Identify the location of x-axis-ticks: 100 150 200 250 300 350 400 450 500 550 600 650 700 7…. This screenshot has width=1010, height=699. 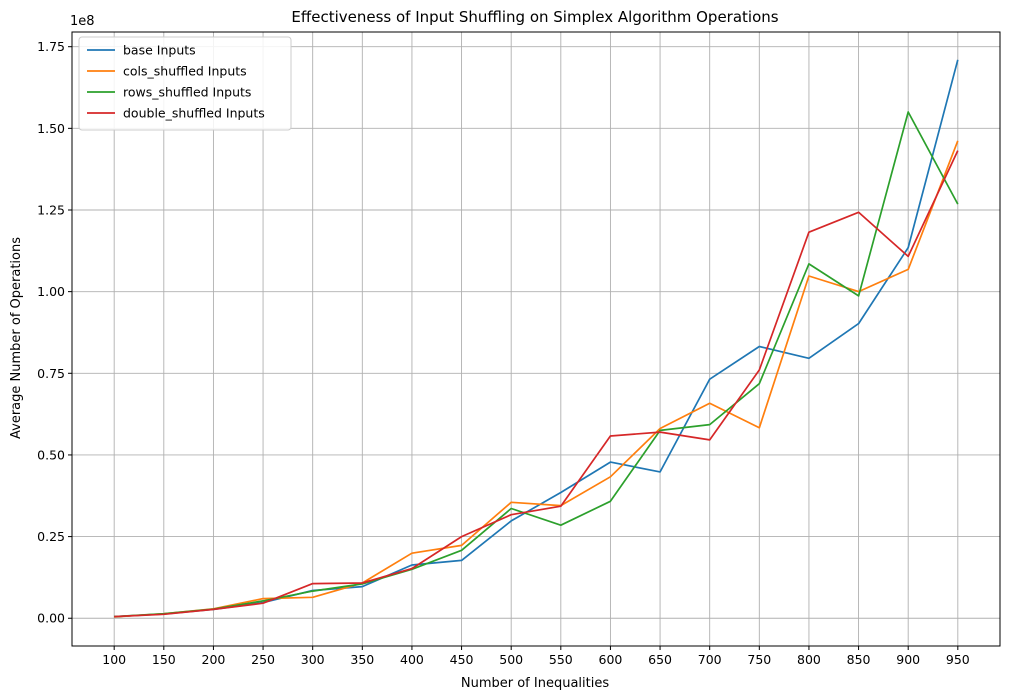
(536, 656).